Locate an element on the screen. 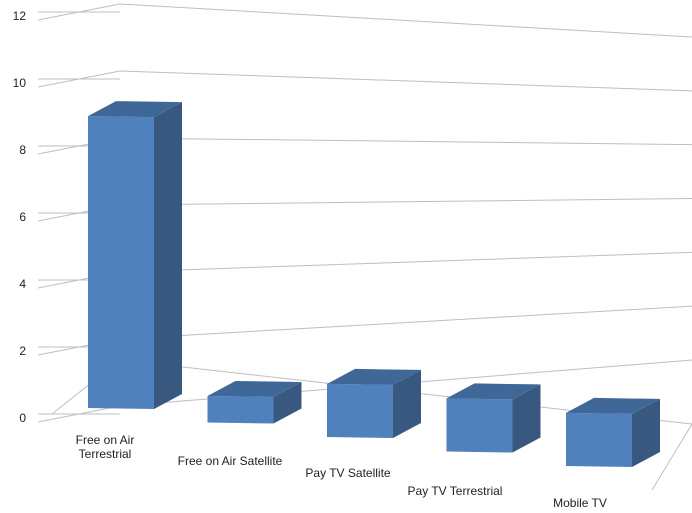  x-tick-label: Free on Air Terrestrial is located at coordinates (105, 447).